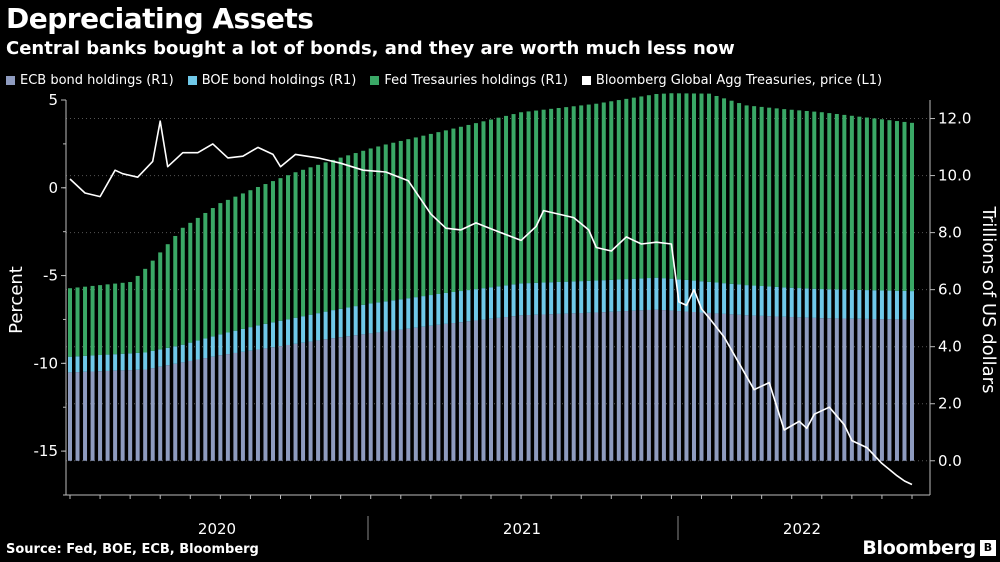 The height and width of the screenshot is (562, 1000). I want to click on right-tick-label: 2.0, so click(950, 404).